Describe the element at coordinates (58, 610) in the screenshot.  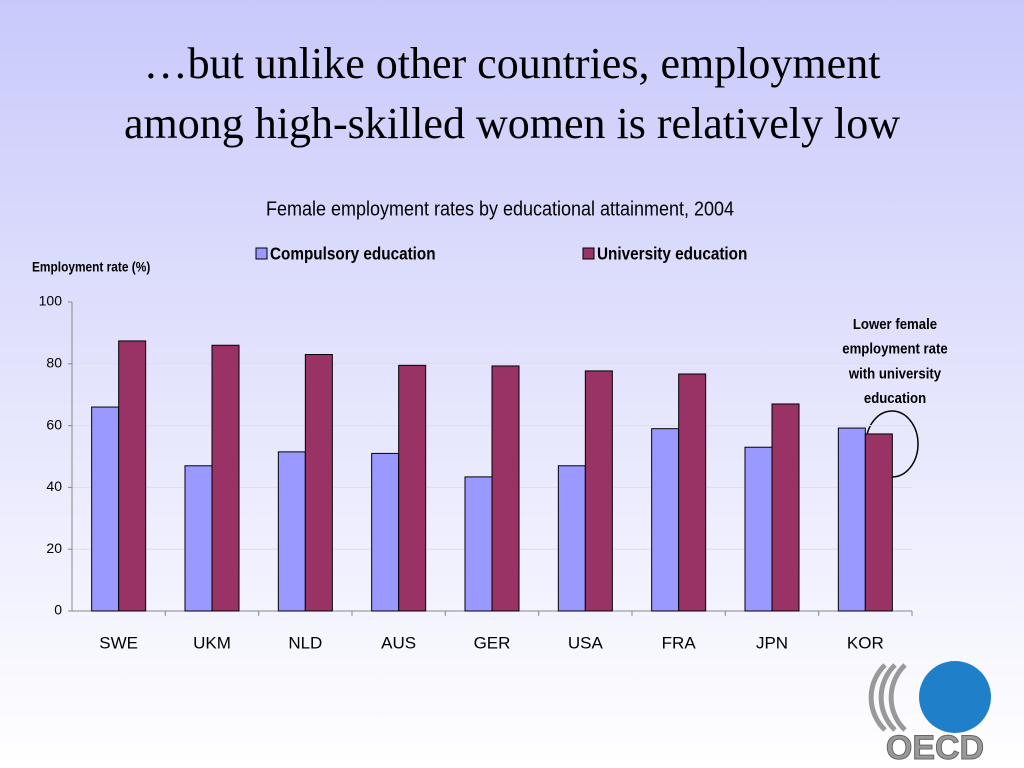
I see `y-tick-label: 0` at that location.